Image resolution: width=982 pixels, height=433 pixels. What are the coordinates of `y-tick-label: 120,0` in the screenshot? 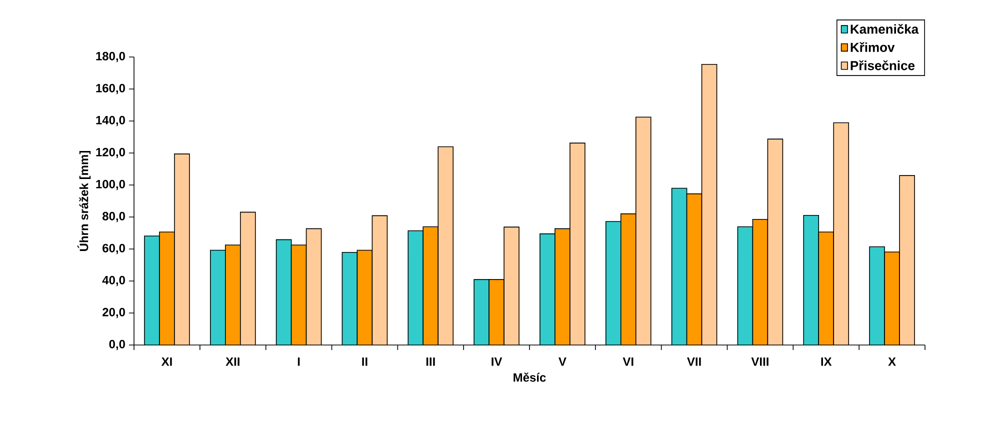 It's located at (110, 153).